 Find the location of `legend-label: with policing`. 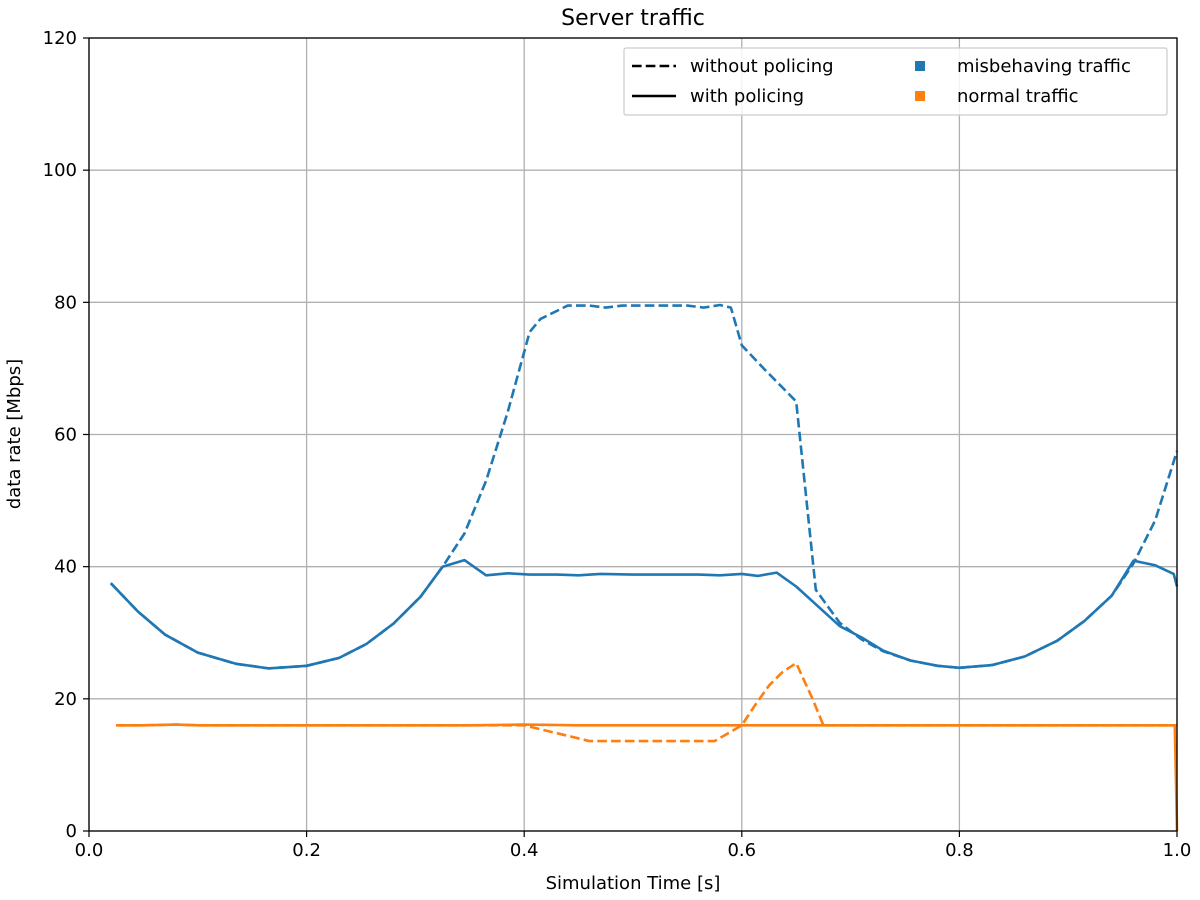

legend-label: with policing is located at coordinates (747, 96).